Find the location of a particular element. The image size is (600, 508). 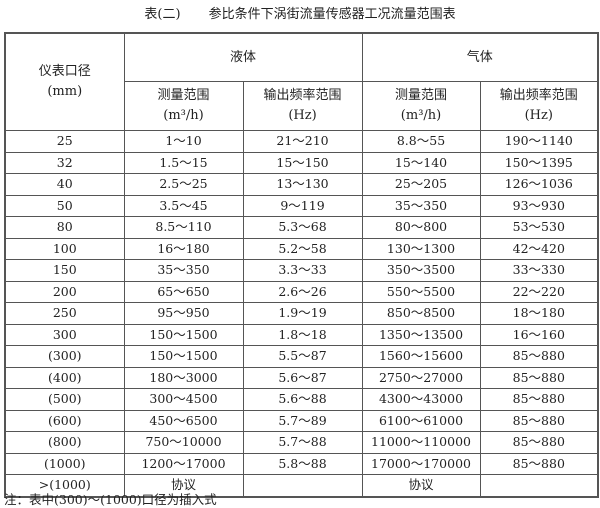

cell-liquid-range: 1.5～15 is located at coordinates (183, 162).